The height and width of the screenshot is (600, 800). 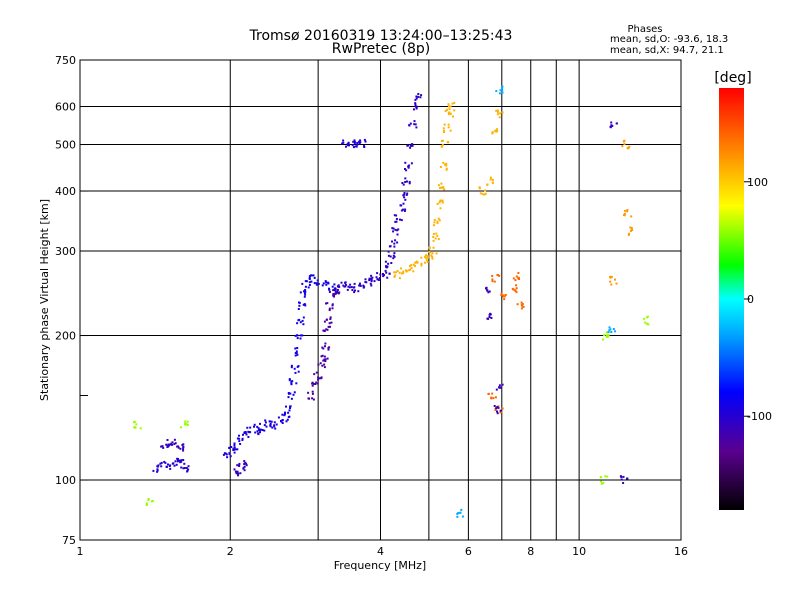 I want to click on y-axis-ticks: 75 100 200 300 400 500 600 750, so click(x=71, y=300).